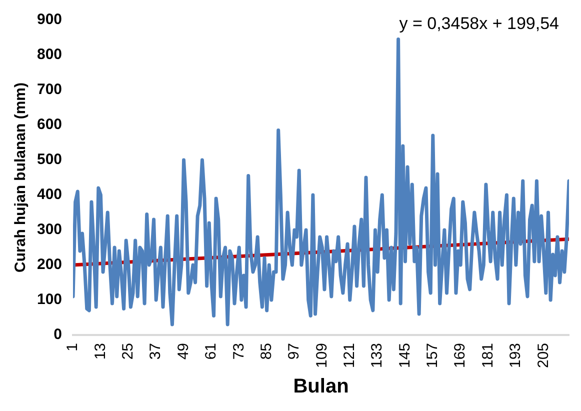 The image size is (581, 411). Describe the element at coordinates (49, 265) in the screenshot. I see `y-tick-label: 200` at that location.